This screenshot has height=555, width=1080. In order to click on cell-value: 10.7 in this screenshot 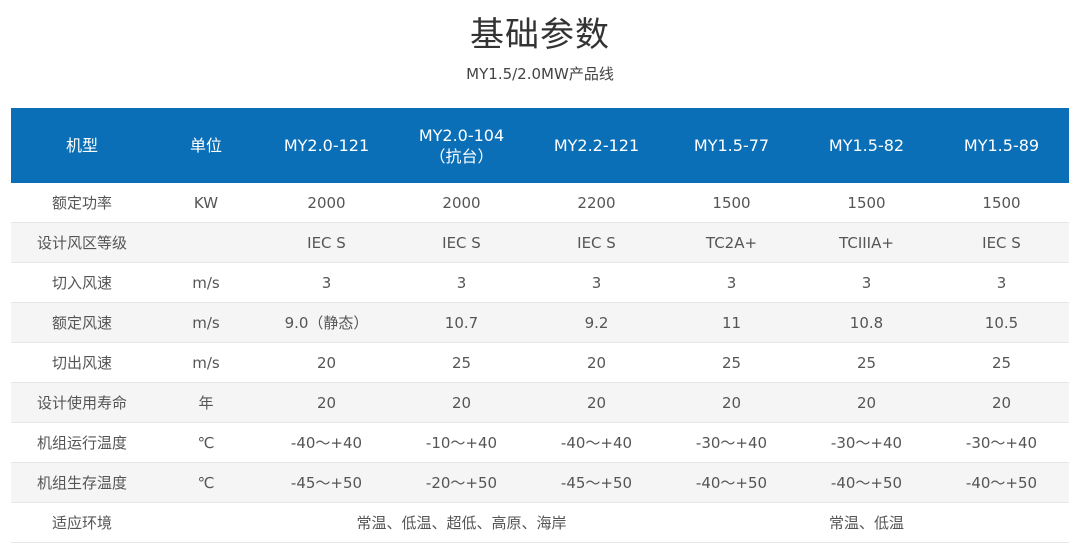, I will do `click(461, 322)`.